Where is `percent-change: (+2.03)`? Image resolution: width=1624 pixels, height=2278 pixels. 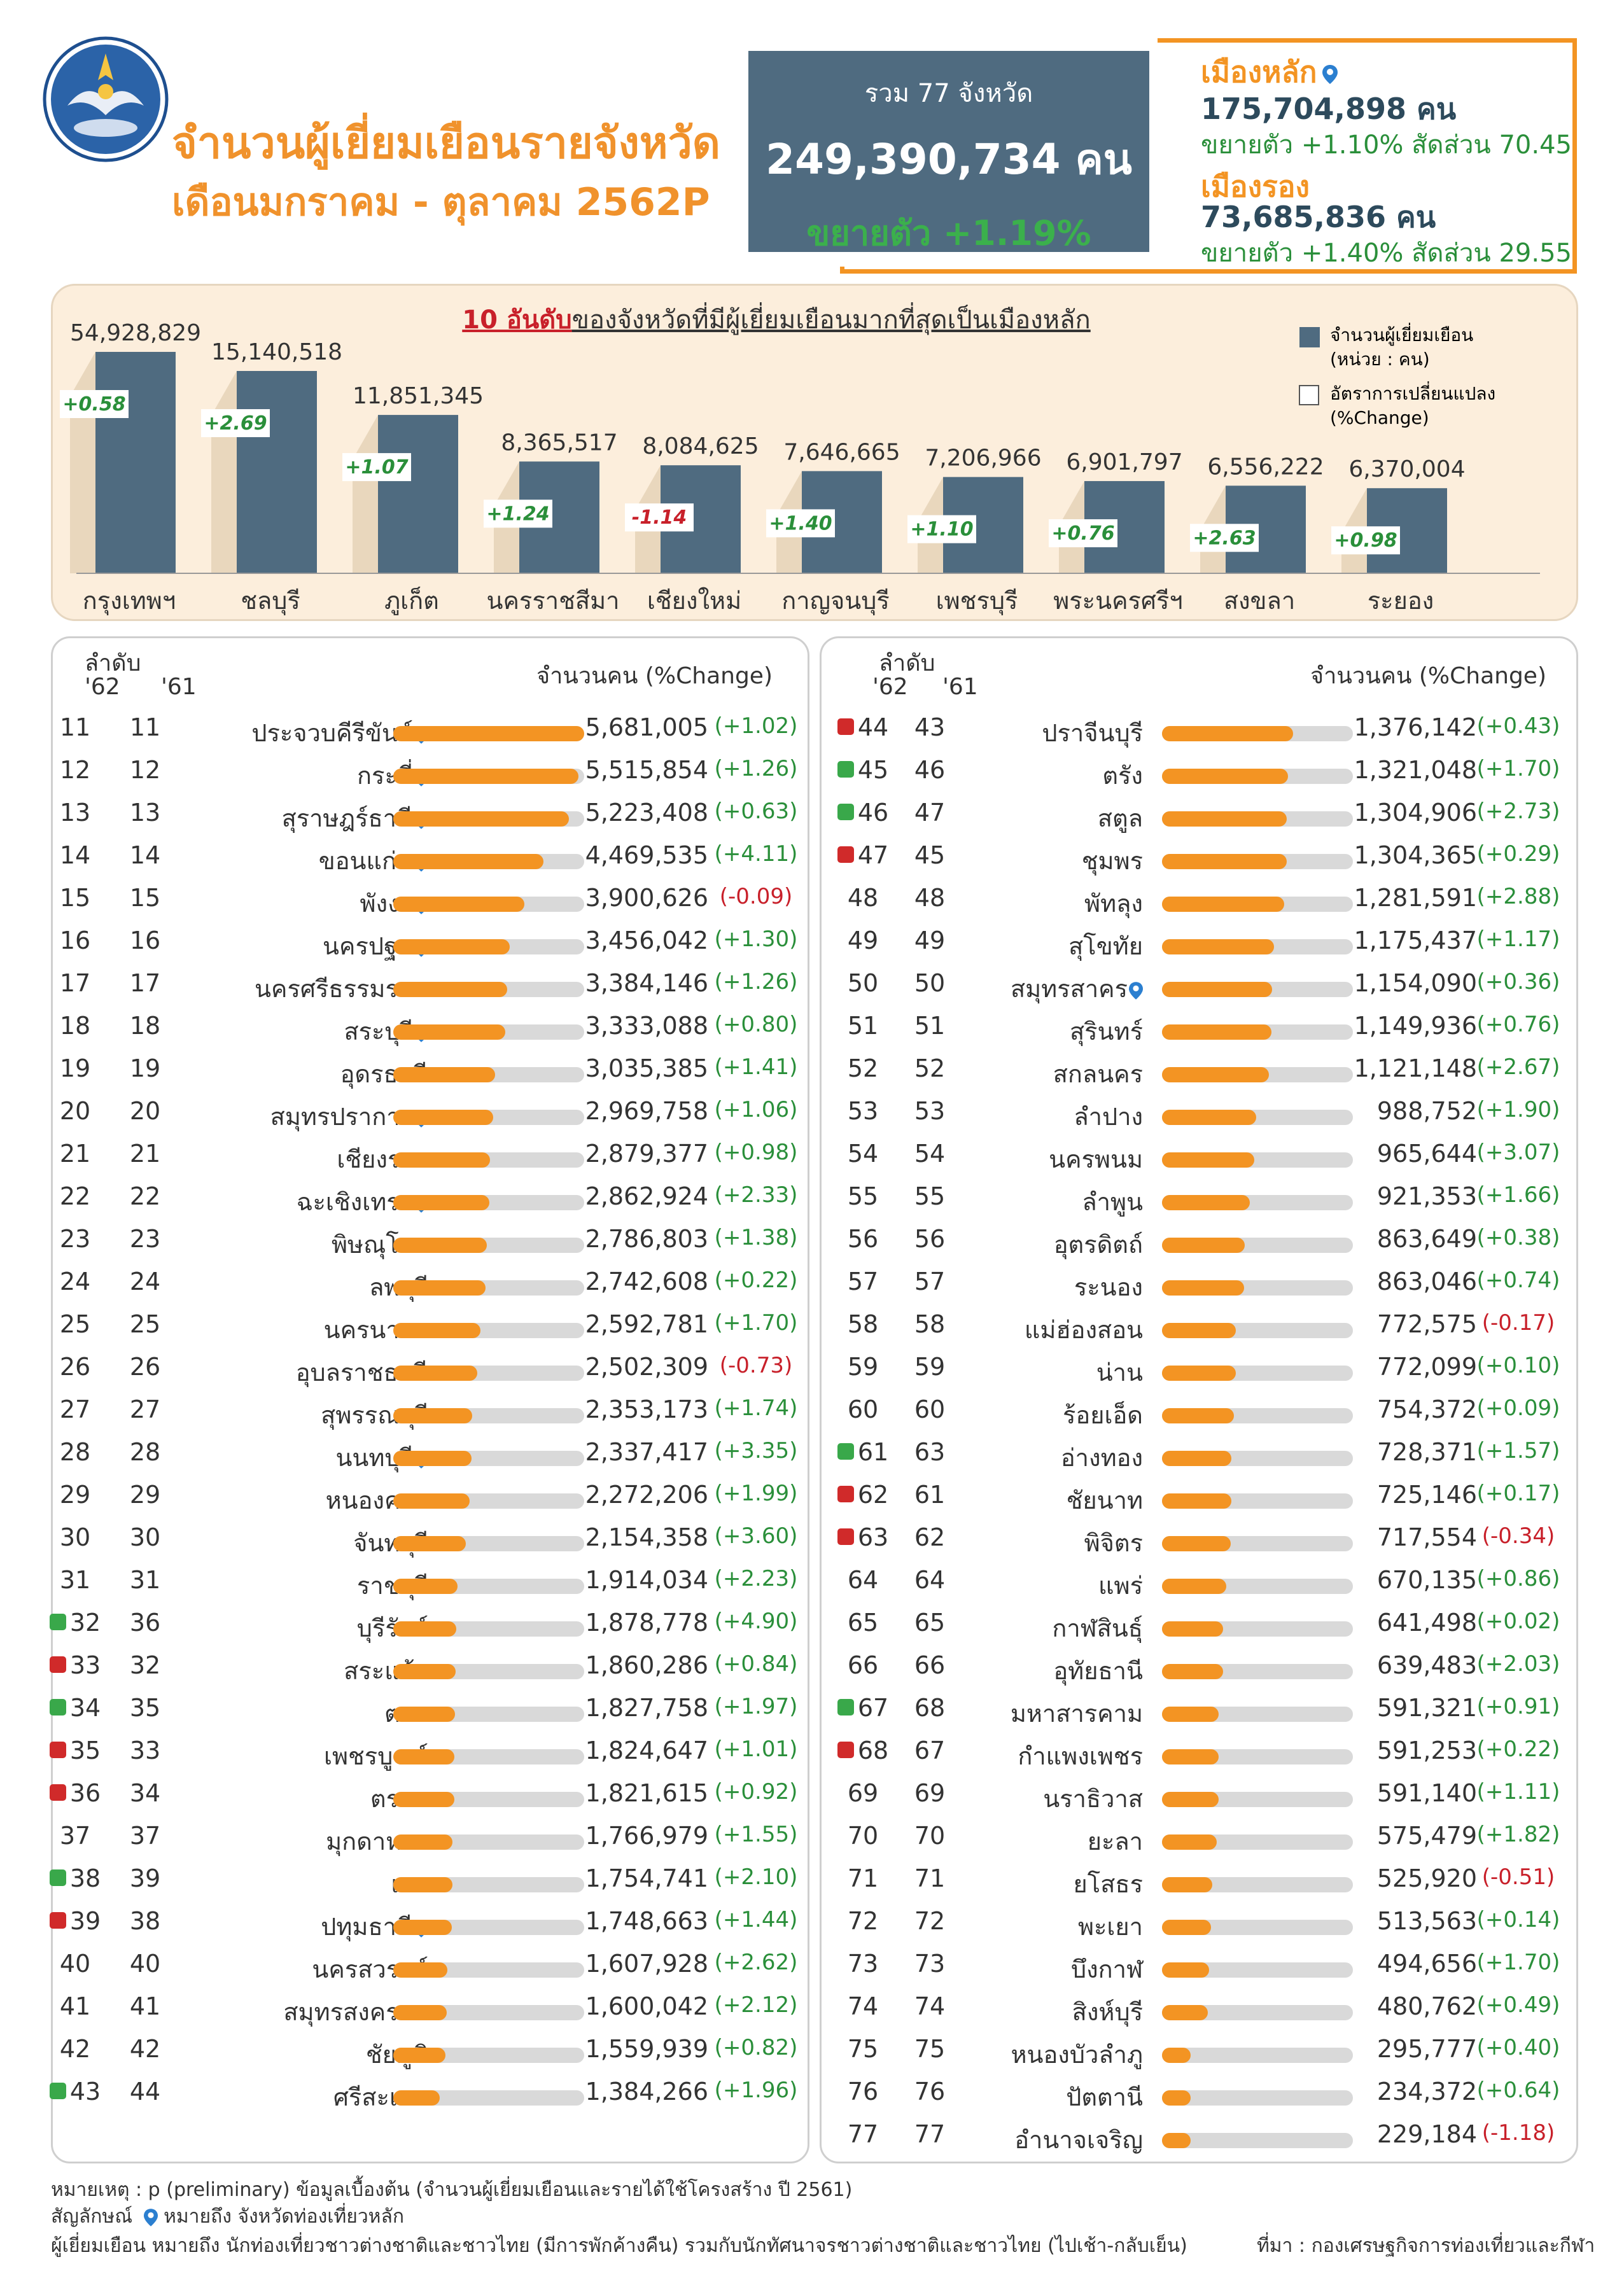
percent-change: (+2.03) is located at coordinates (1518, 1664).